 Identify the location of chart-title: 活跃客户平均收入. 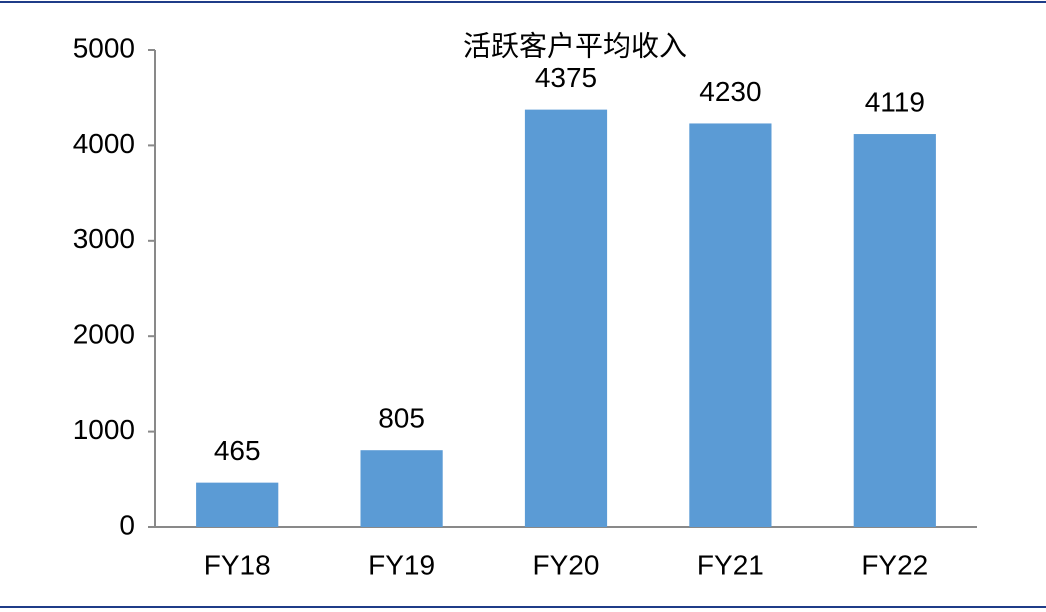
(575, 45).